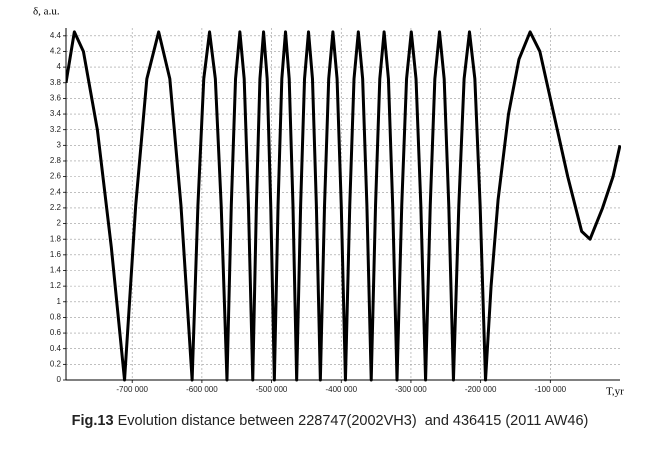 This screenshot has width=649, height=472. What do you see at coordinates (93, 421) in the screenshot?
I see `caption-label: Fig.13` at bounding box center [93, 421].